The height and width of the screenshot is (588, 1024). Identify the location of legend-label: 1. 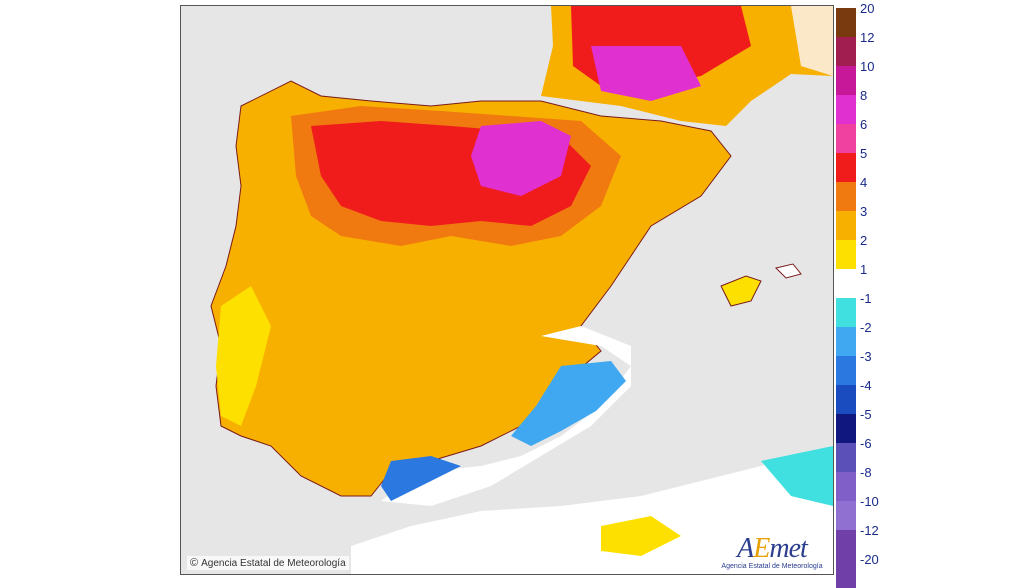
(864, 269).